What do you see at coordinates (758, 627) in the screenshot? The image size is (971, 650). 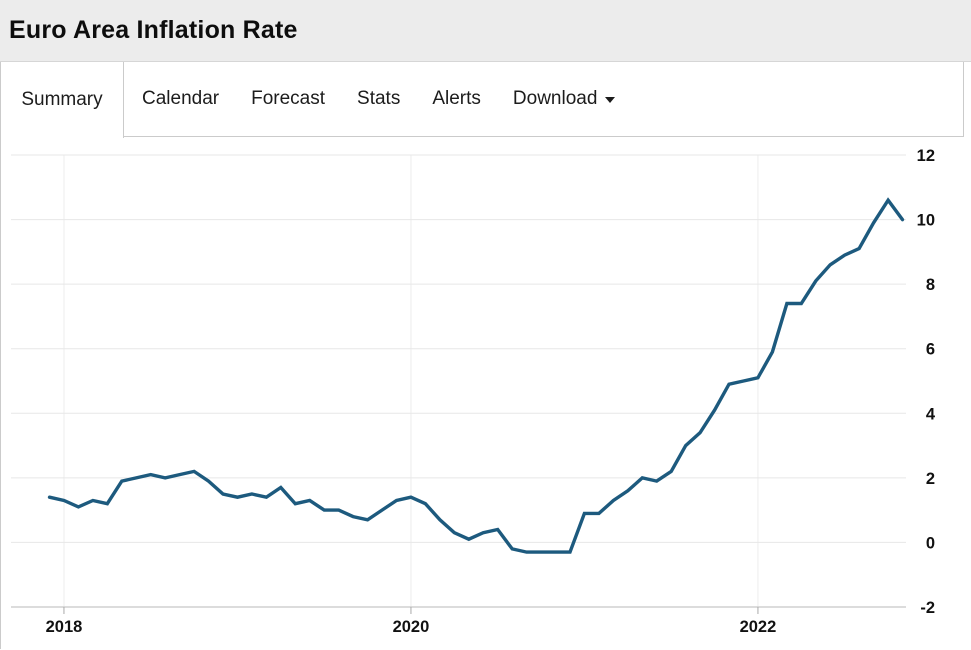 I see `svg-text: 2022` at bounding box center [758, 627].